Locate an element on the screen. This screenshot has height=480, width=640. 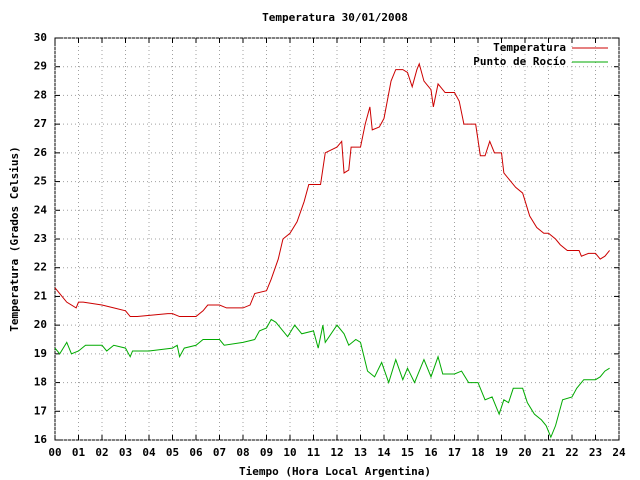
x-tick-label: 16 is located at coordinates (431, 452).